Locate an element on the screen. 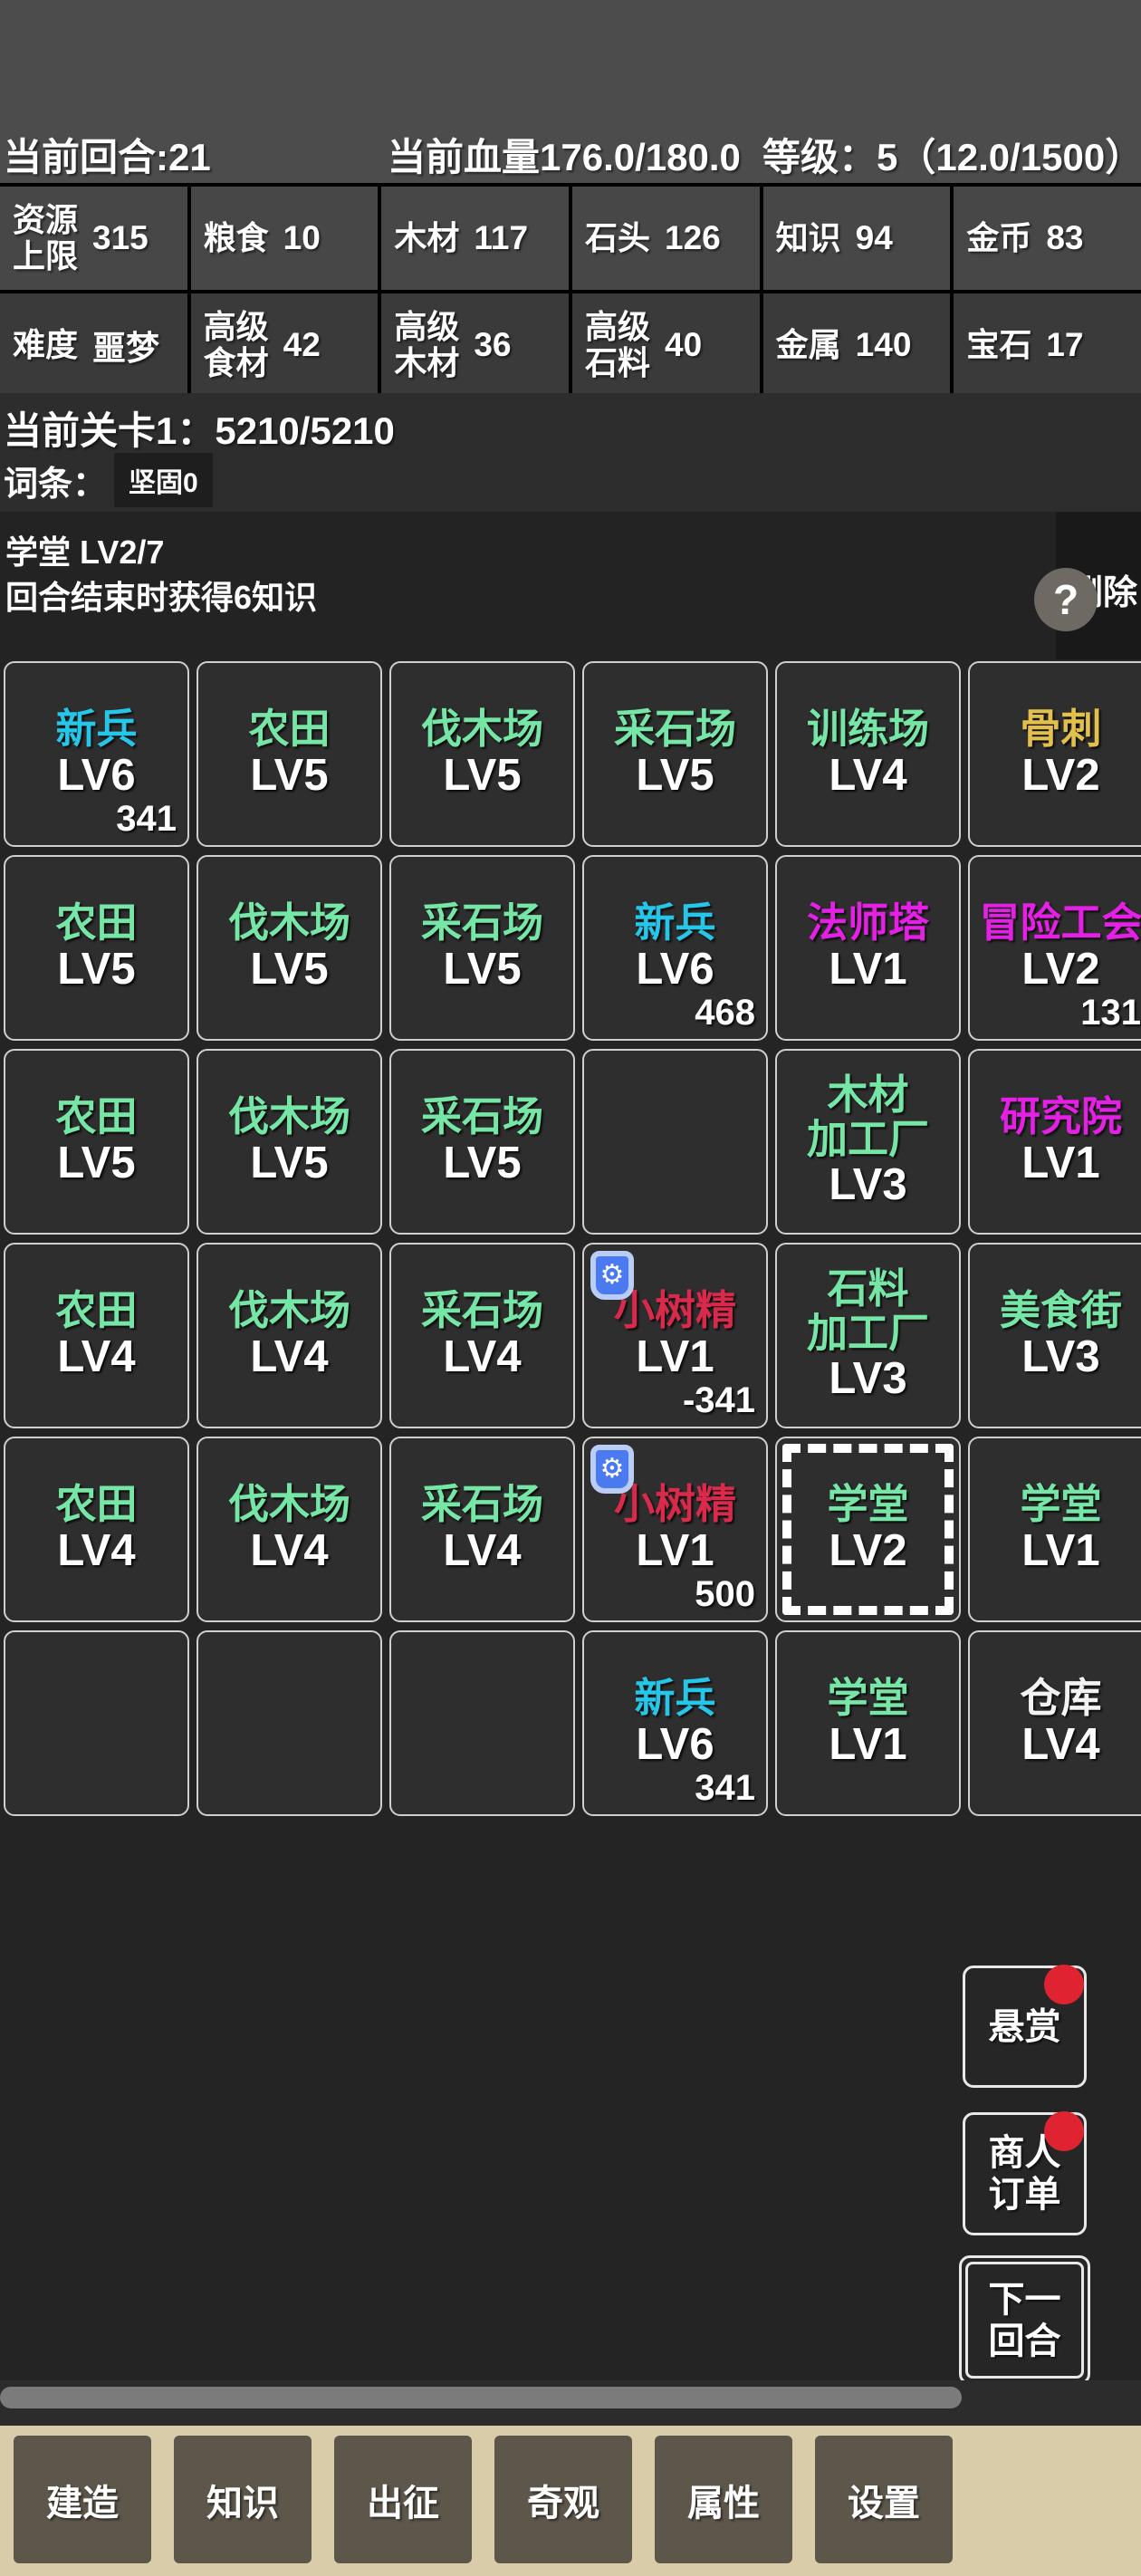 The height and width of the screenshot is (2576, 1141). bottom-tab-attributes: 属性 is located at coordinates (723, 2499).